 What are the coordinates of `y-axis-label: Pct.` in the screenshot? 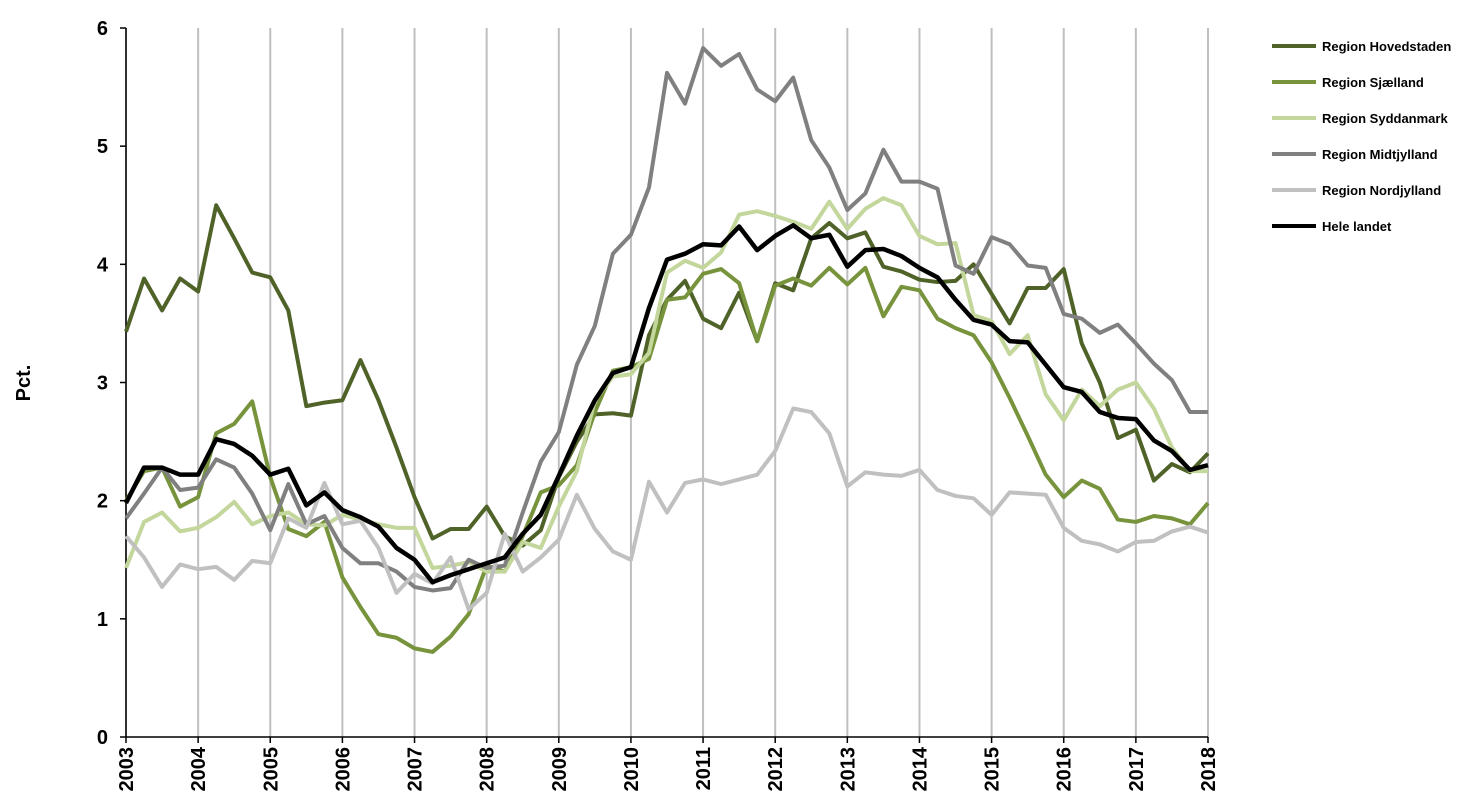 It's located at (24, 383).